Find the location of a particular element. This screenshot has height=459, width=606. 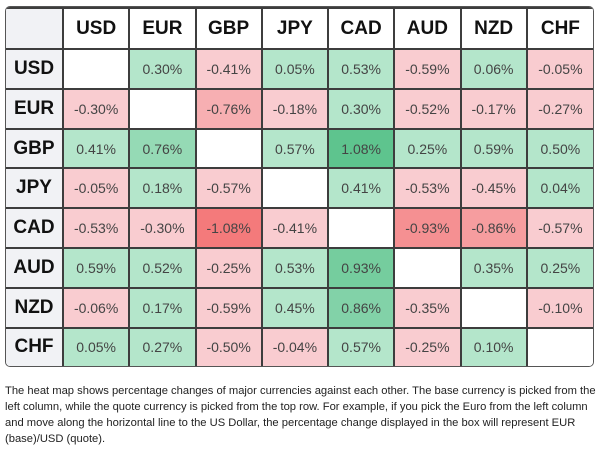

heatmap-cell-jpy-chf: 0.04% is located at coordinates (559, 188).